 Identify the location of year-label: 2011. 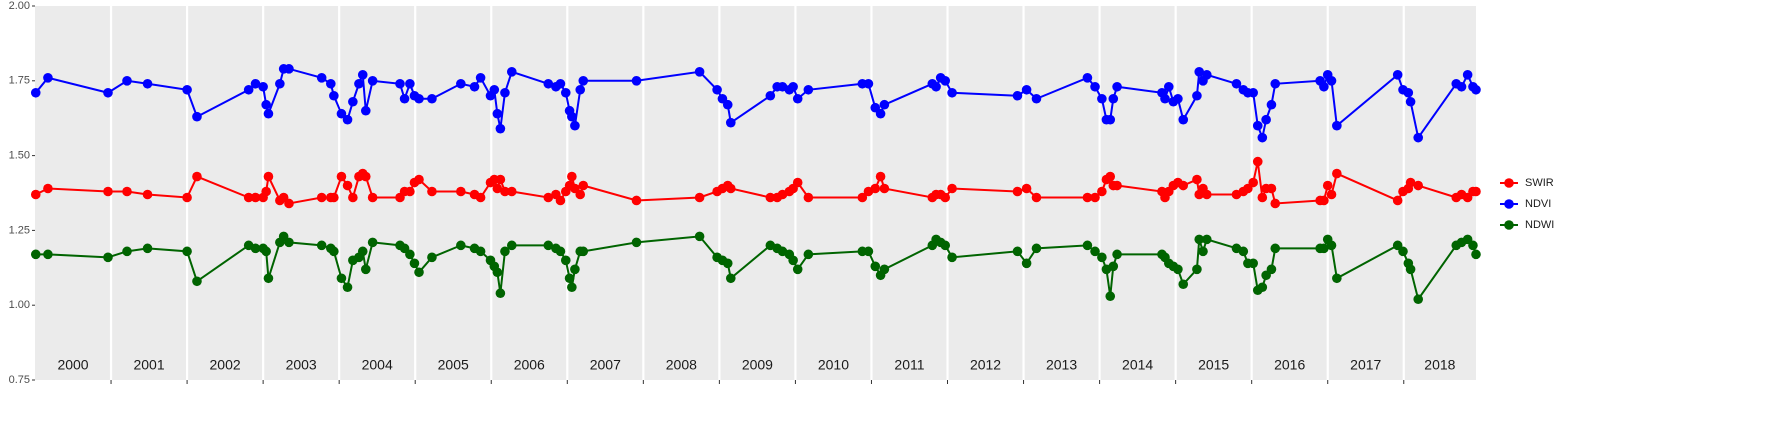
(909, 365).